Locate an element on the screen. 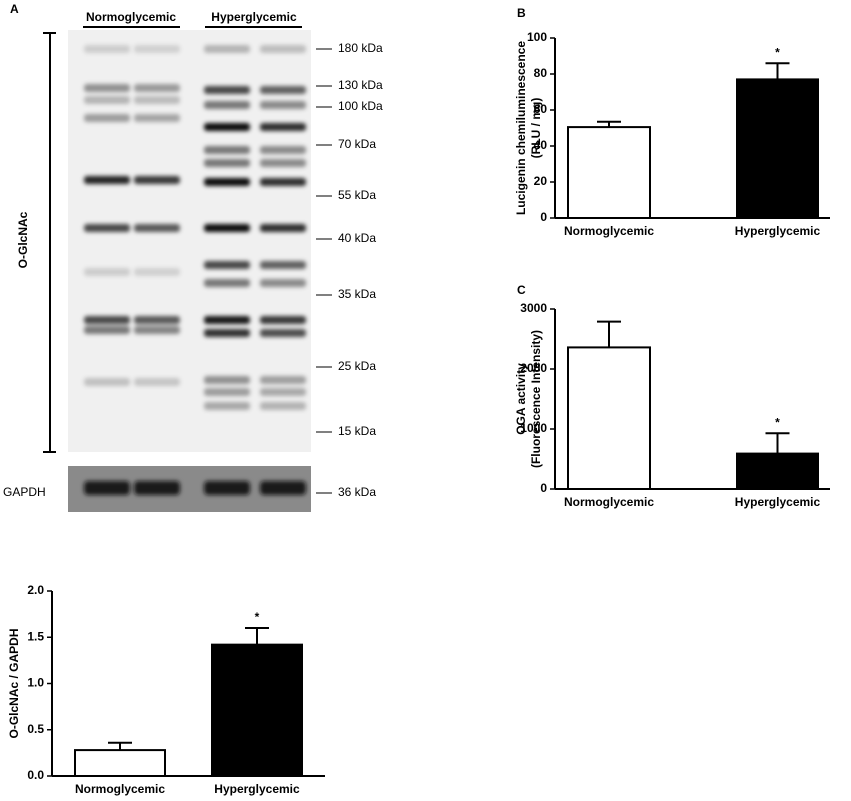 This screenshot has width=851, height=801. marker-label: 15 kDa is located at coordinates (357, 431).